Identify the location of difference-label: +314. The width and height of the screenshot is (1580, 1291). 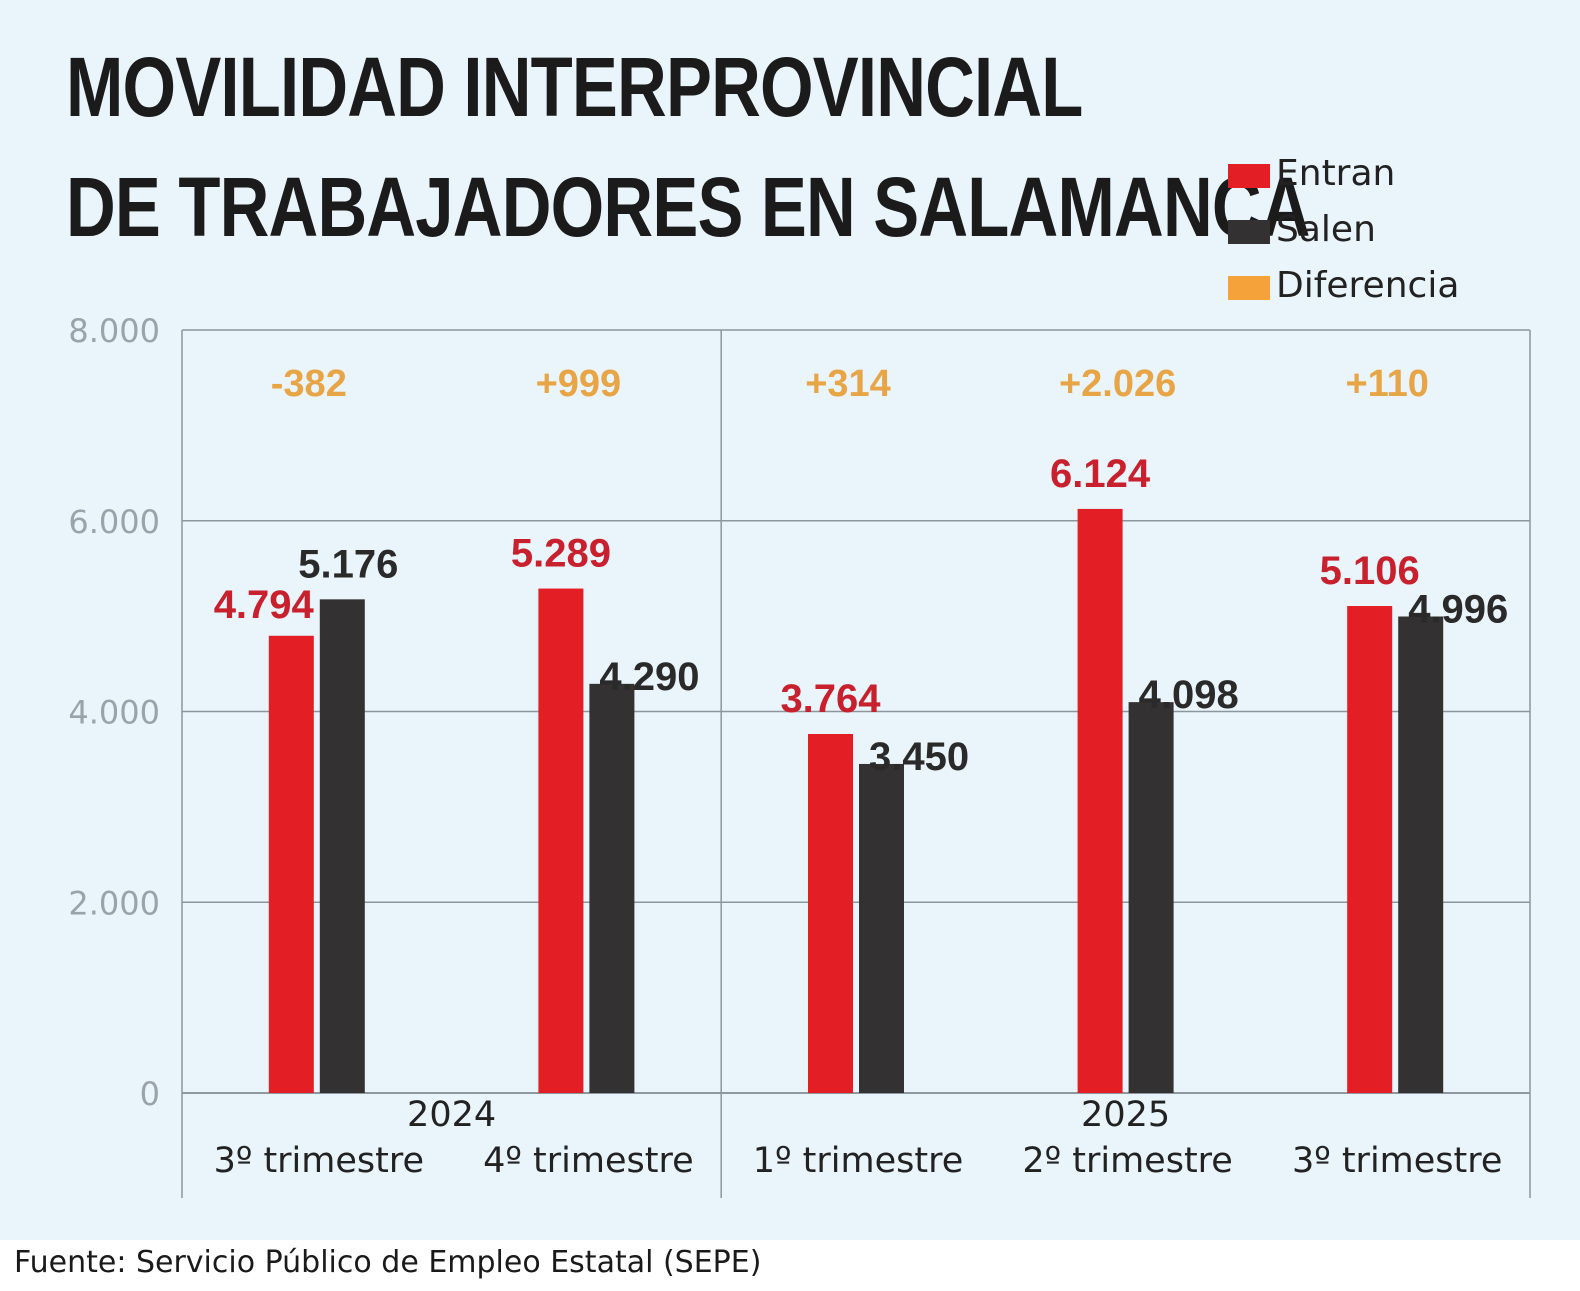
(848, 384).